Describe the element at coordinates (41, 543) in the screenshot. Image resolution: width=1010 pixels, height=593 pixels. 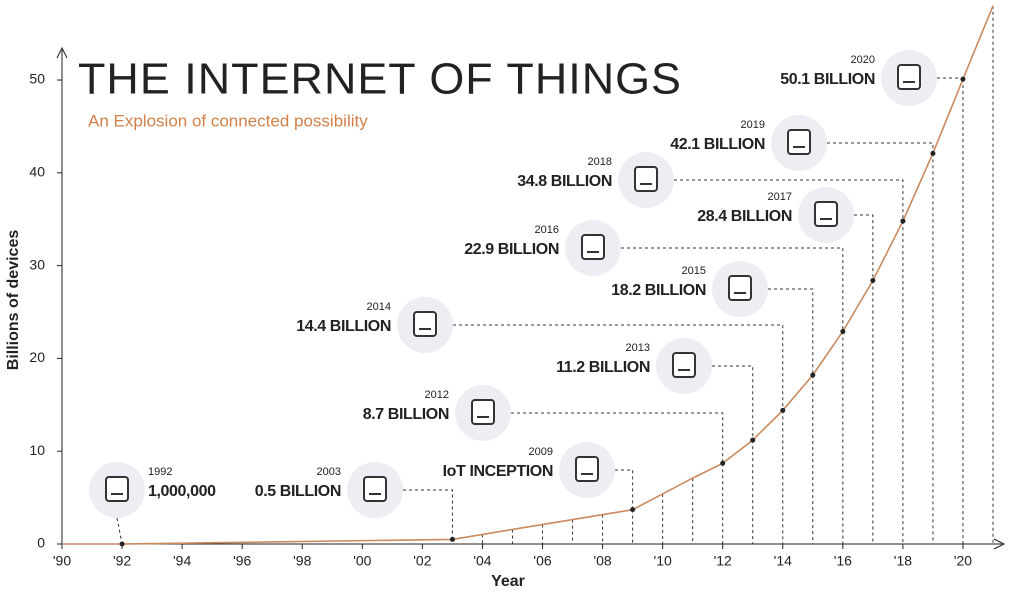
I see `y-tick-label: 0` at that location.